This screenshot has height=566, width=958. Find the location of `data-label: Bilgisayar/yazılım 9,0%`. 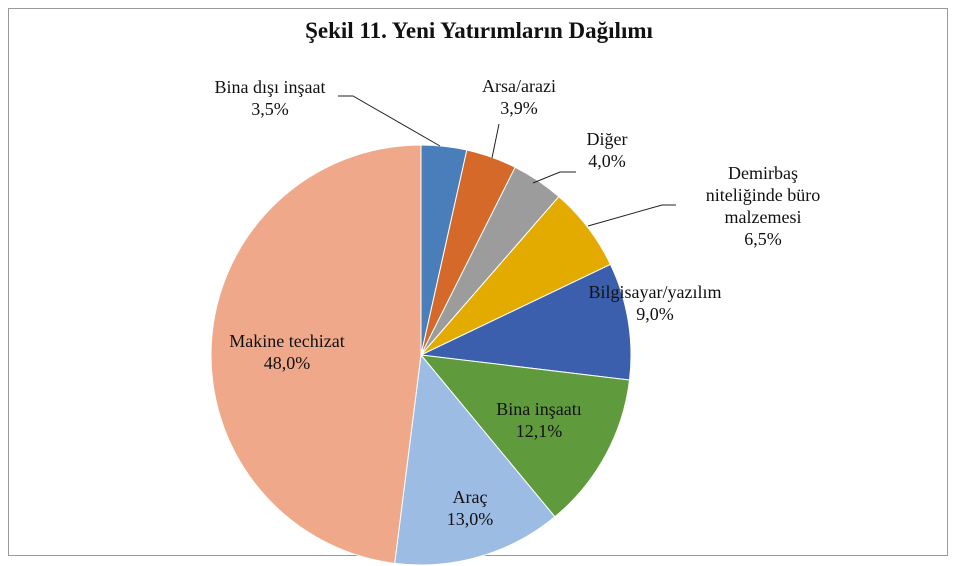

data-label: Bilgisayar/yazılım 9,0% is located at coordinates (655, 303).